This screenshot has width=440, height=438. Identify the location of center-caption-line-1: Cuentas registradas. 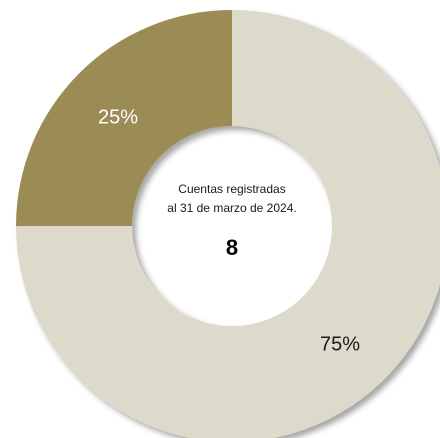
(231, 189).